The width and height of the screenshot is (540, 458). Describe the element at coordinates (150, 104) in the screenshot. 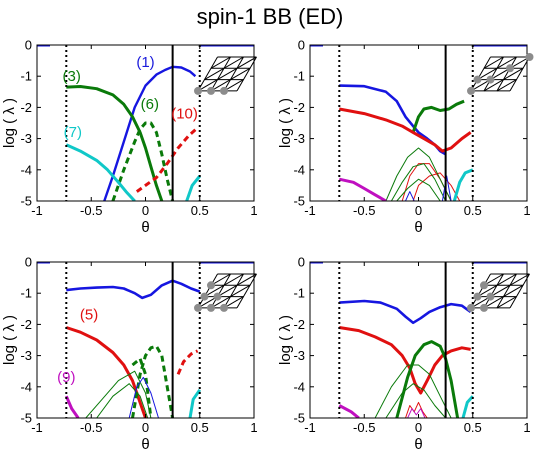

I see `series-annotation: (6)` at that location.